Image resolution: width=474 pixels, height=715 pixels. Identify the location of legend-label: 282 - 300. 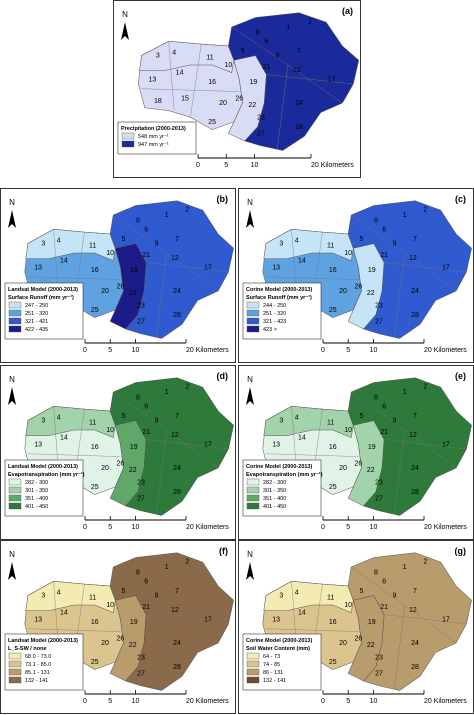
(274, 483).